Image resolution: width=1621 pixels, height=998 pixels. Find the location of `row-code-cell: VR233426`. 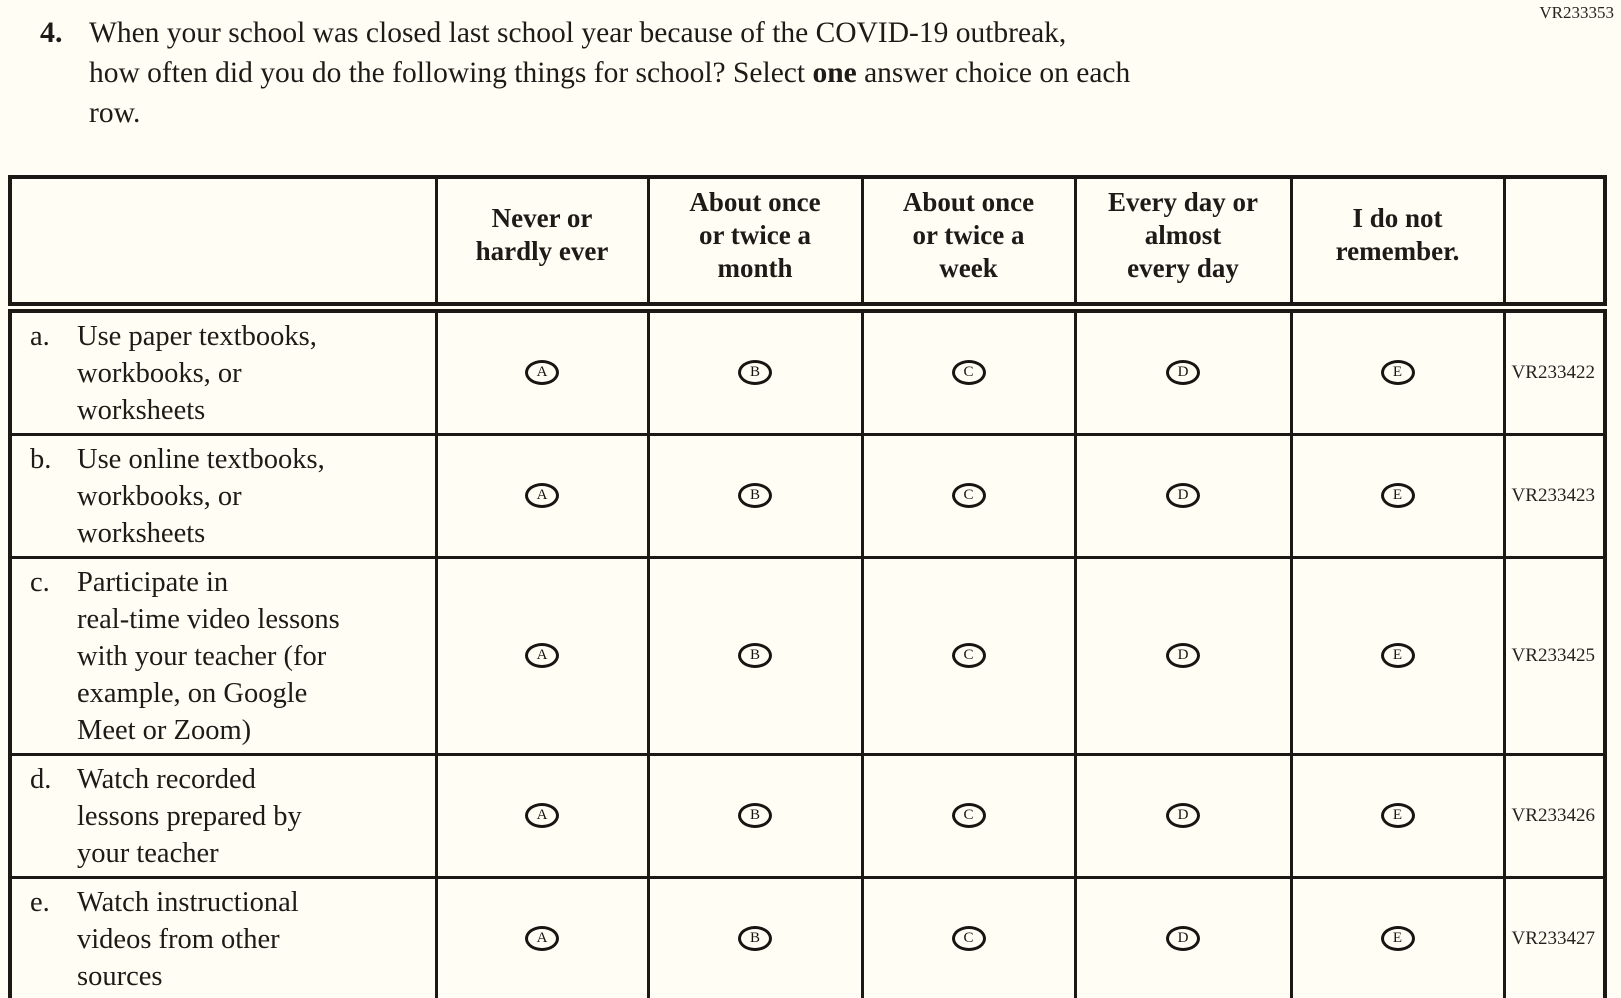

row-code-cell: VR233426 is located at coordinates (1554, 815).